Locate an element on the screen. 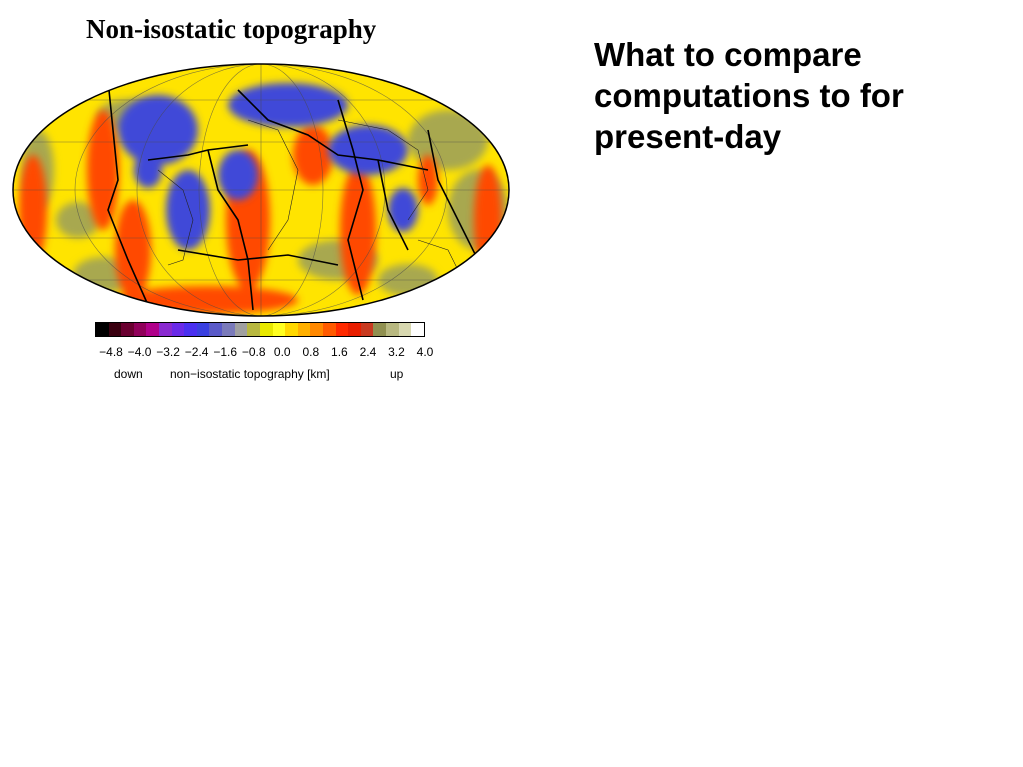  colorbar-label-unit: non−isostatic topography [km] is located at coordinates (250, 374).